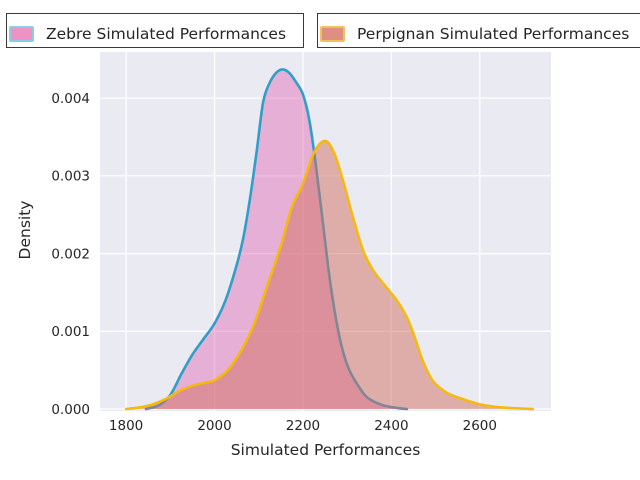  I want to click on legend-item-zebre: Zebre Simulated Performances, so click(155, 30).